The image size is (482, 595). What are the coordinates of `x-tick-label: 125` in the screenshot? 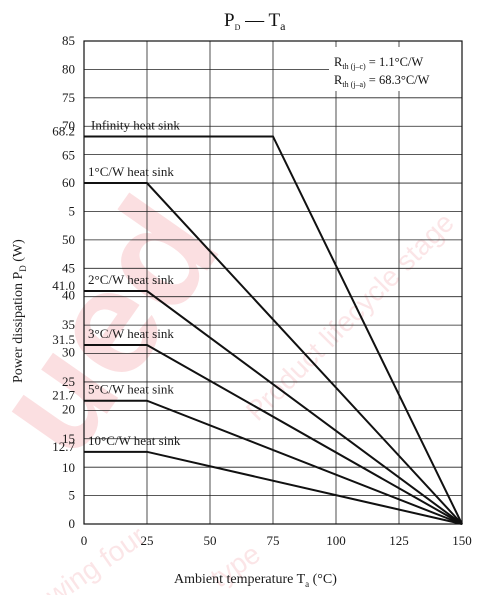 It's located at (399, 540).